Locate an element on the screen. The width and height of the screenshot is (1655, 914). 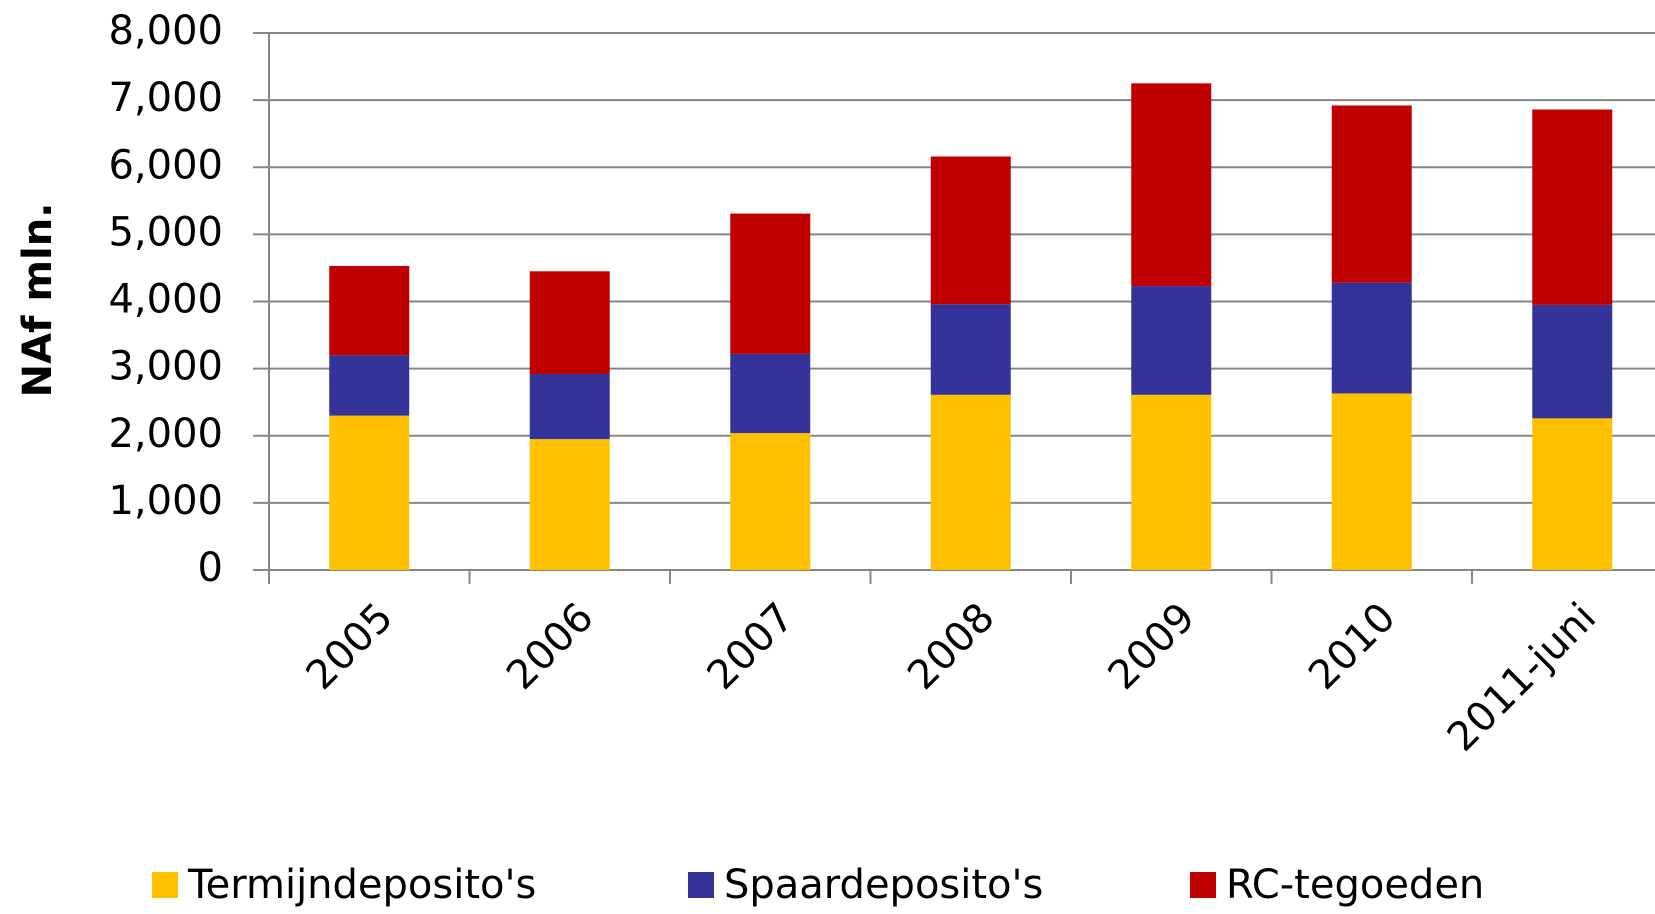
x-tick-label: 2005 is located at coordinates (350, 646).